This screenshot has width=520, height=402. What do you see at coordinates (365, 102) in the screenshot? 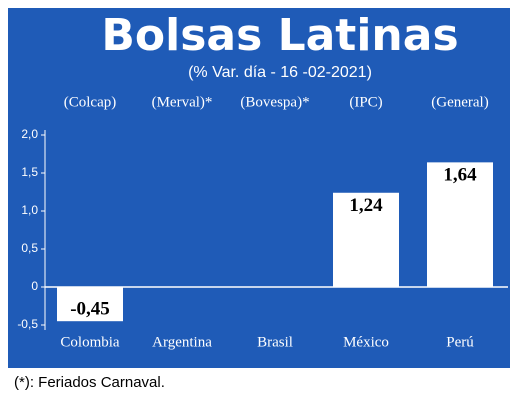
I see `index-label: (IPC)` at bounding box center [365, 102].